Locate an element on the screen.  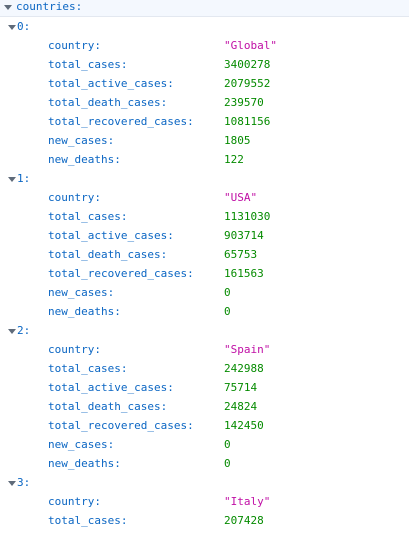
field-value: "USA" is located at coordinates (241, 197).